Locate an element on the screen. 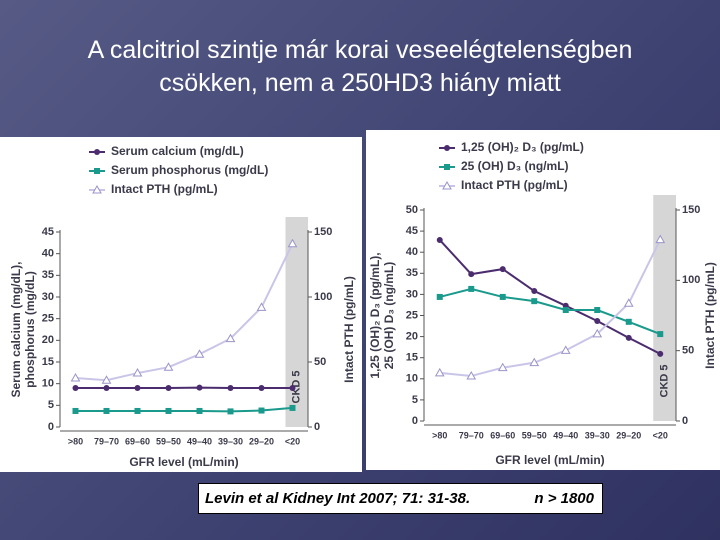 This screenshot has height=540, width=720. legend-label: Serum phosphorus (mg/dL) is located at coordinates (189, 170).